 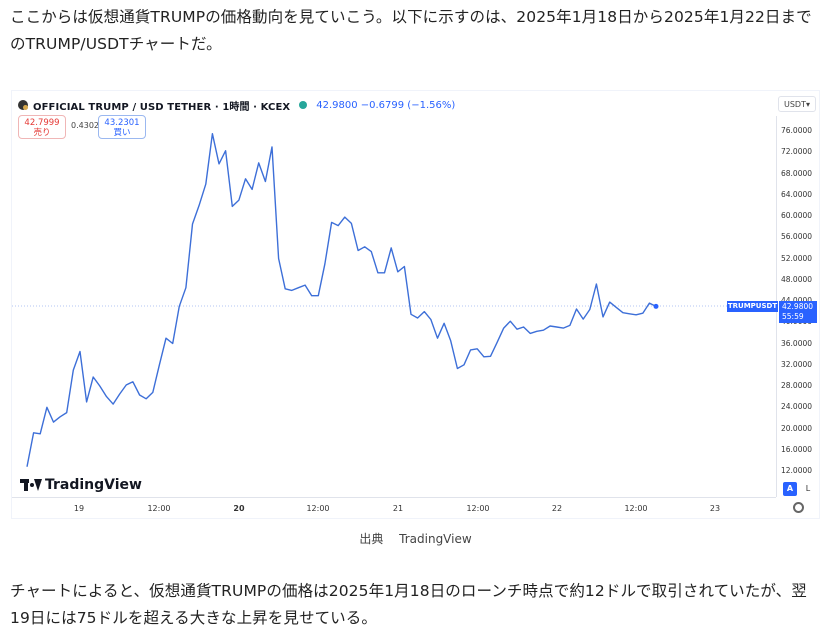 I want to click on price-tick-label: 76.0000, so click(x=797, y=130).